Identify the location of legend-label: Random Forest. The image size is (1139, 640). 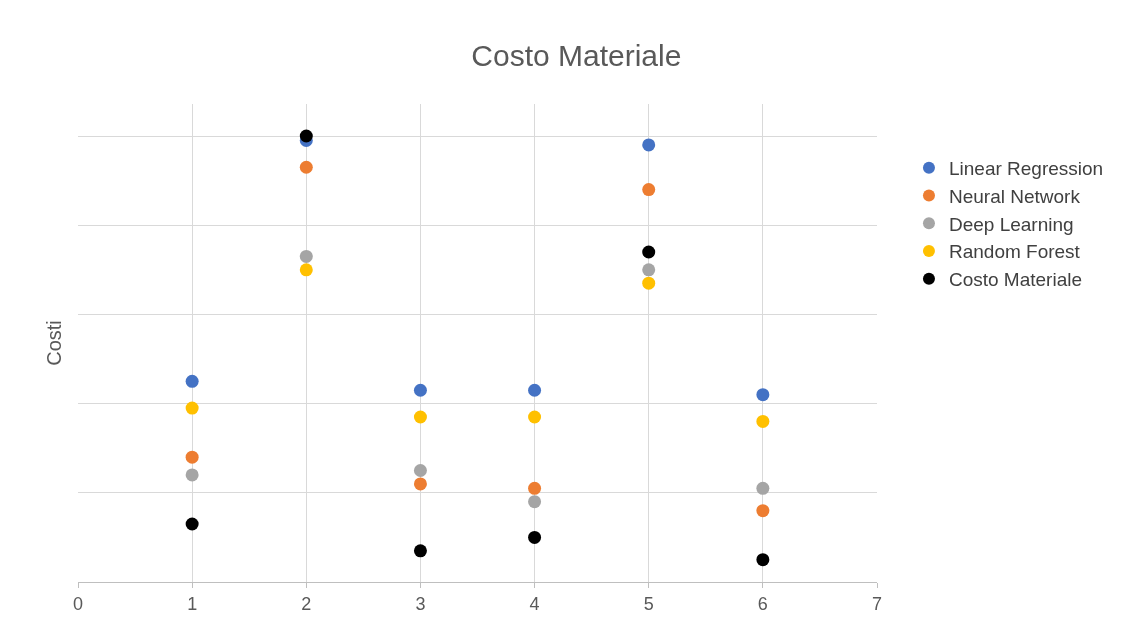
(1014, 252).